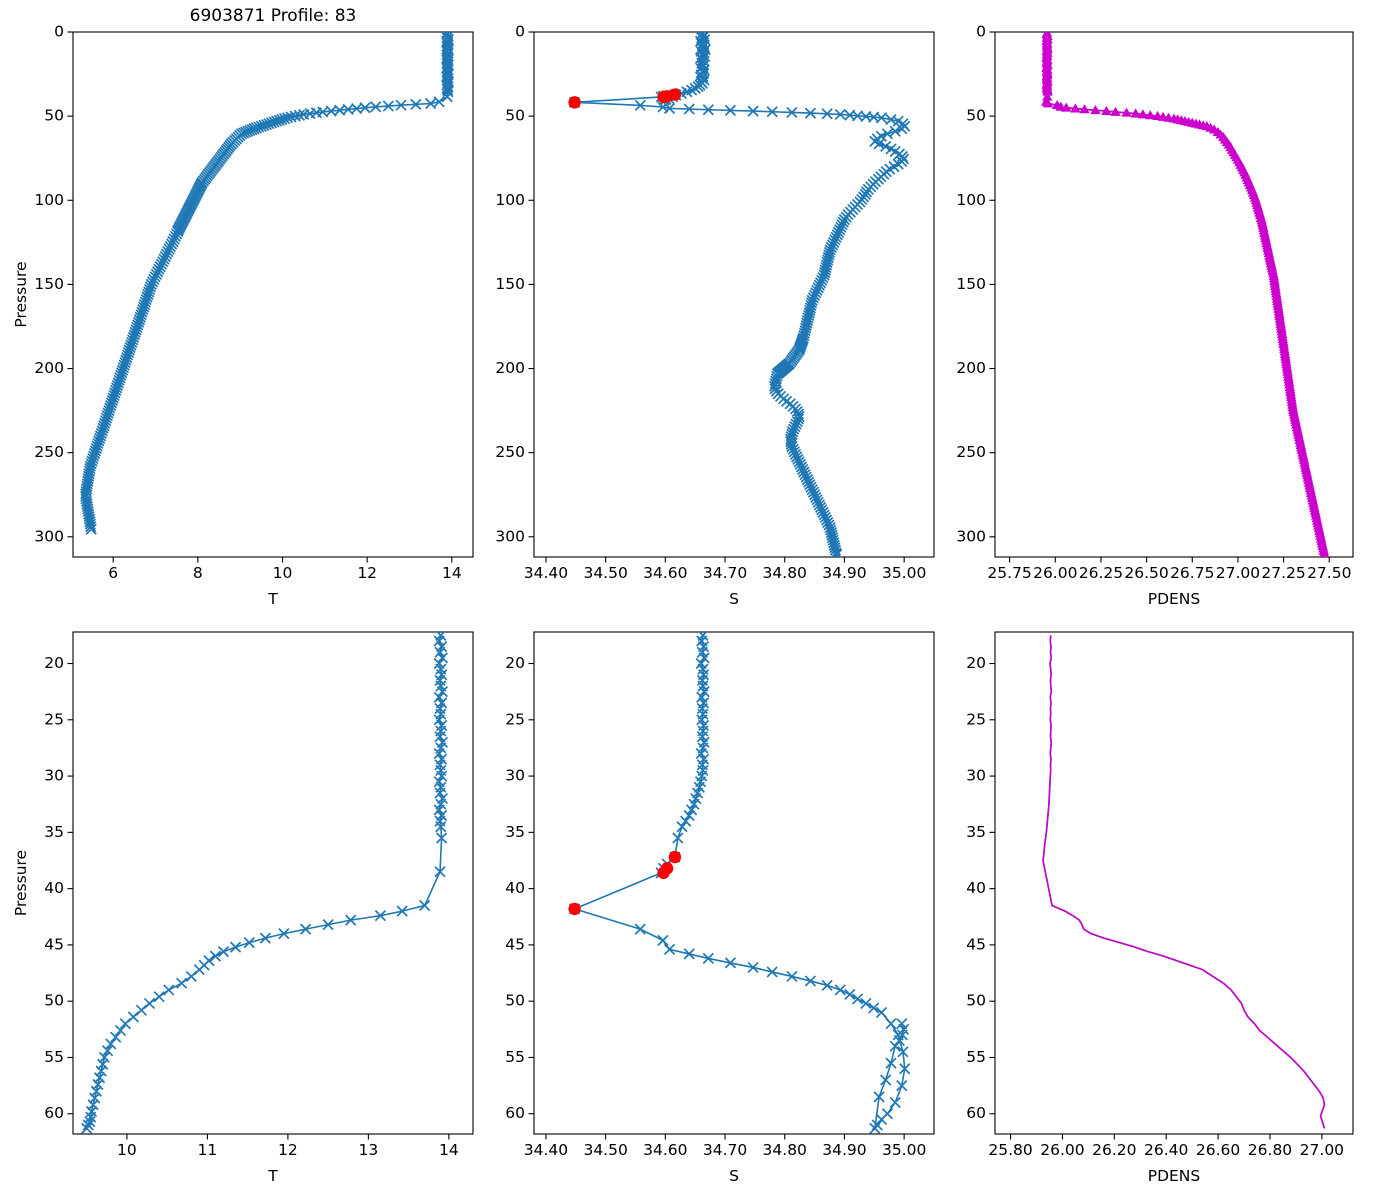  Describe the element at coordinates (1174, 1176) in the screenshot. I see `x-axis-title: PDENS` at that location.